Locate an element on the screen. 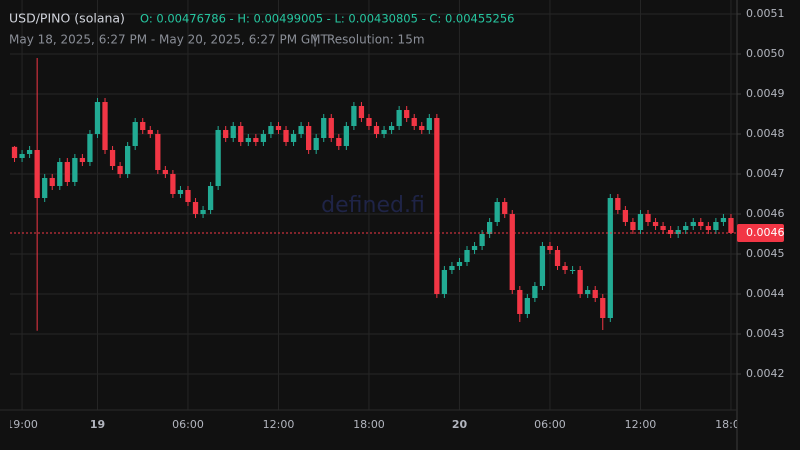 The image size is (800, 450). last-price-box is located at coordinates (760, 232).